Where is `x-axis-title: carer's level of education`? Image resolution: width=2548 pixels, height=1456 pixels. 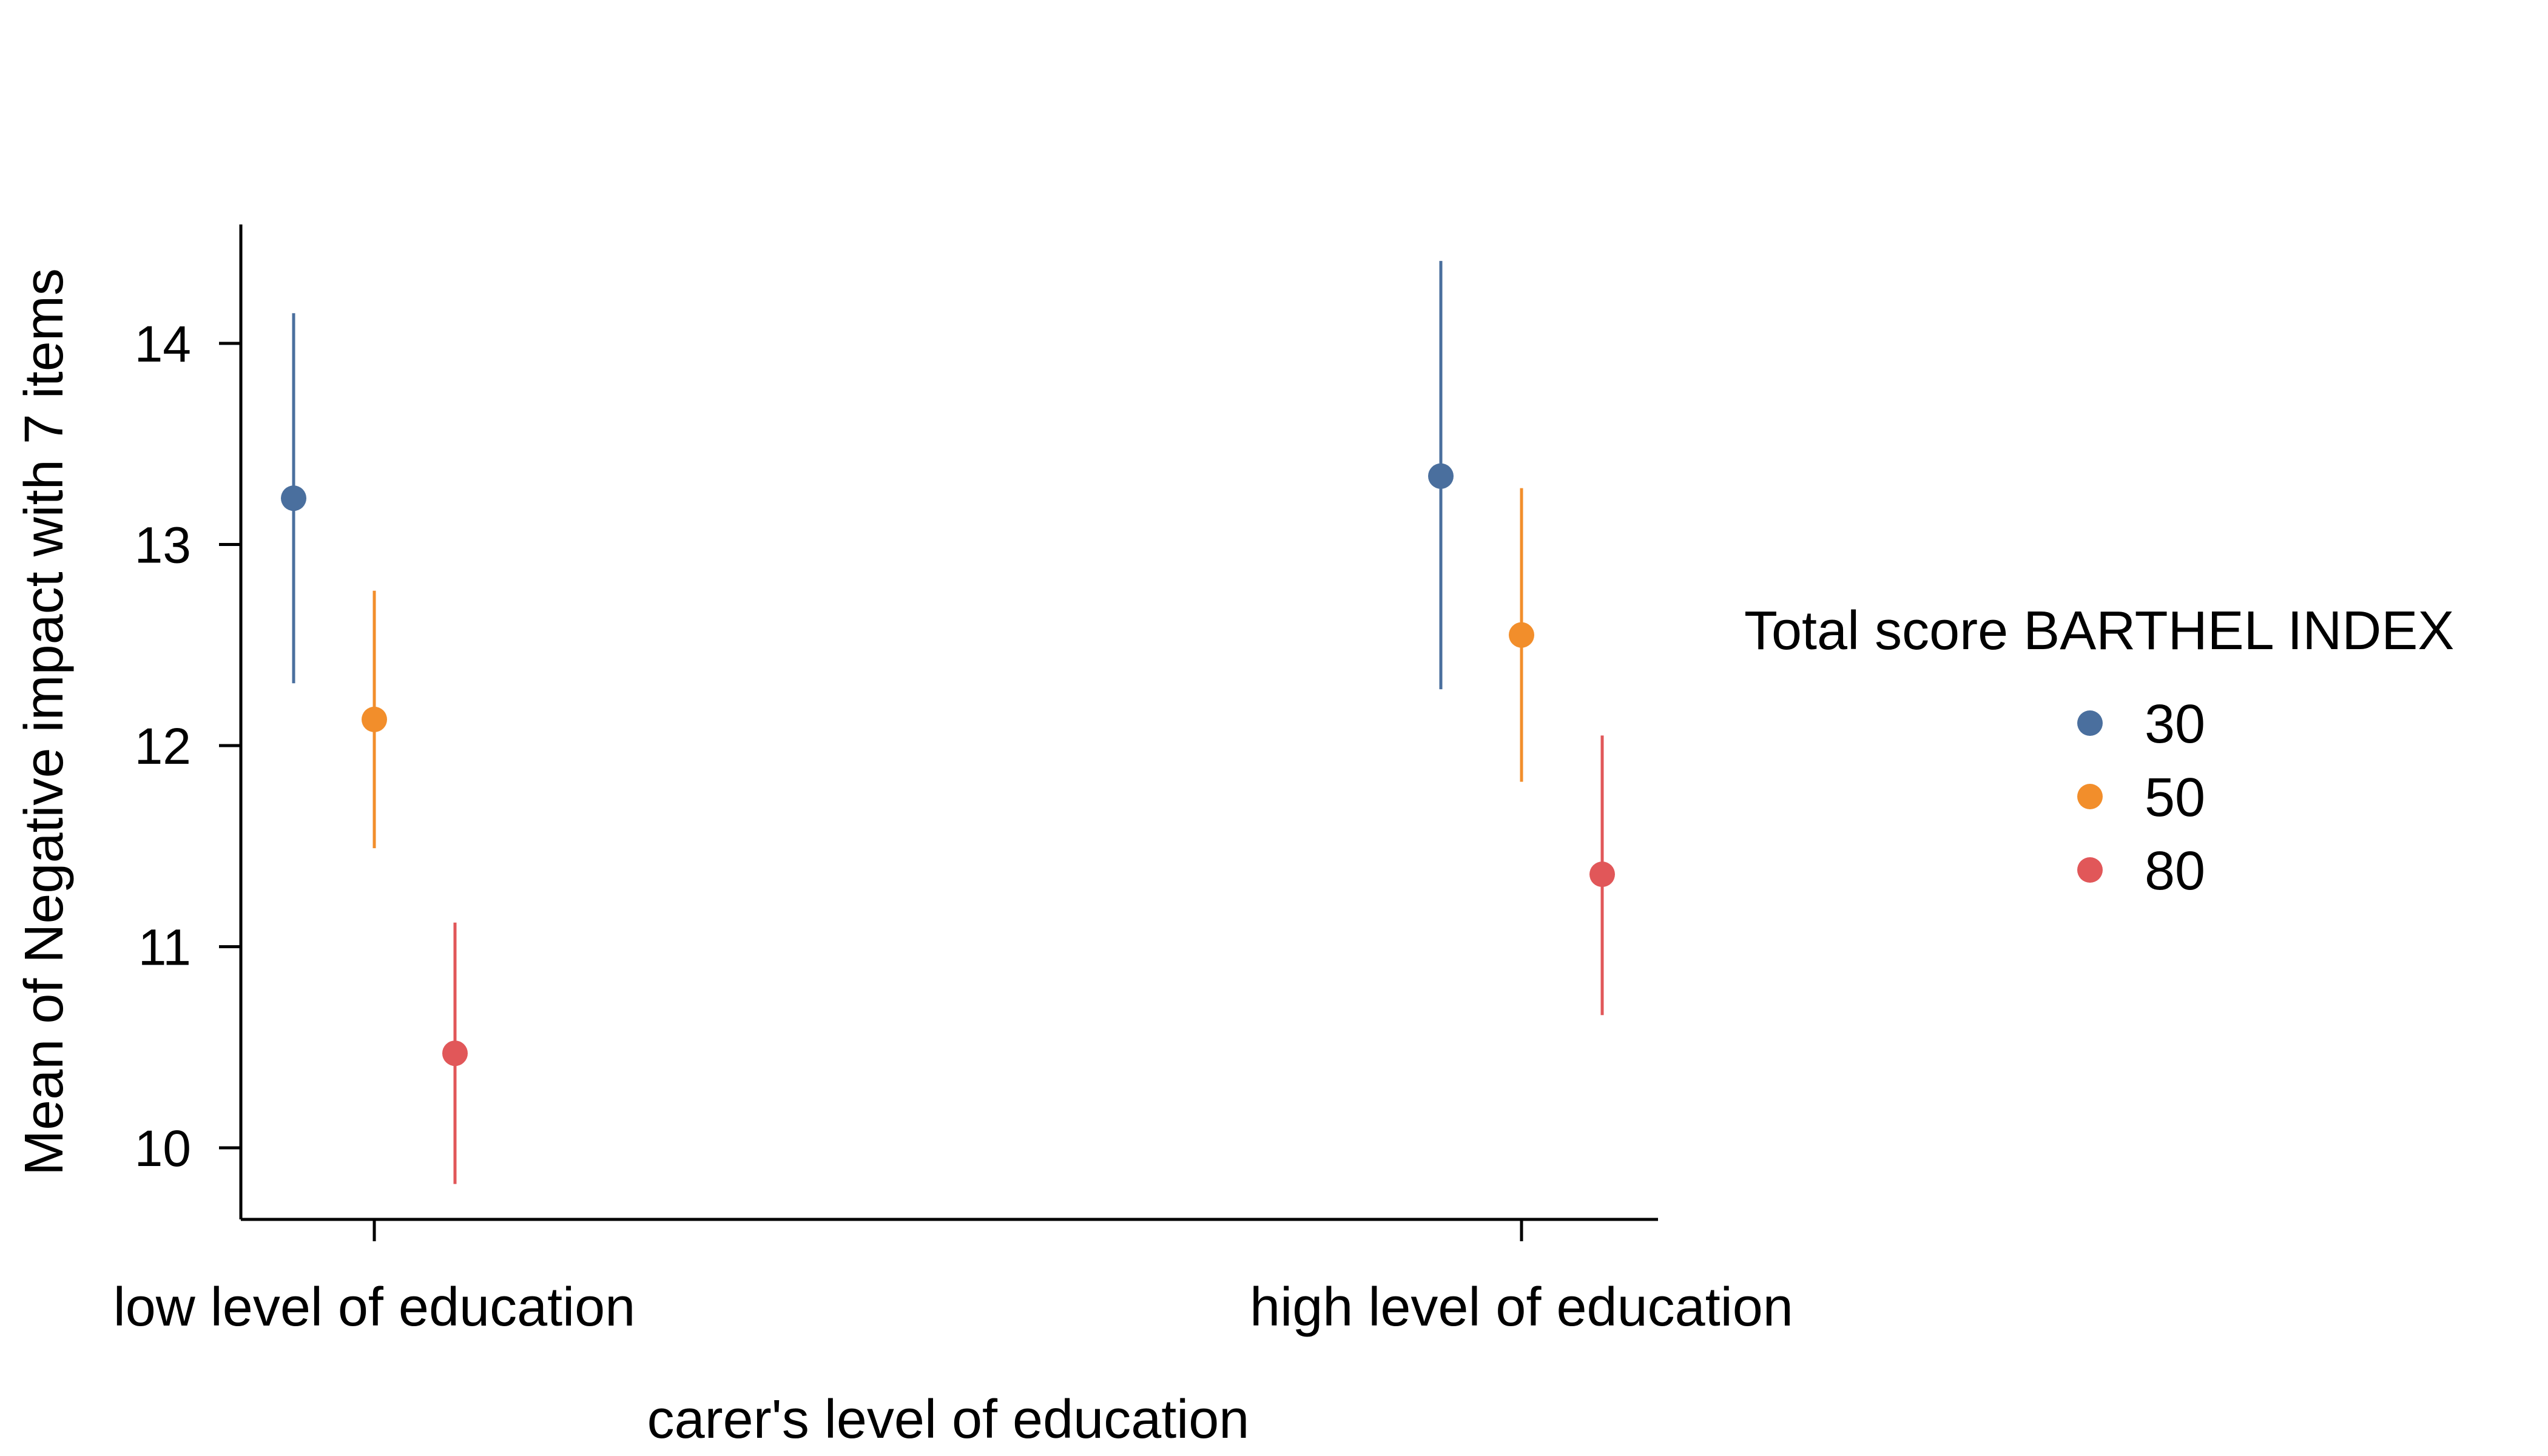
x-axis-title: carer's level of education is located at coordinates (948, 1419).